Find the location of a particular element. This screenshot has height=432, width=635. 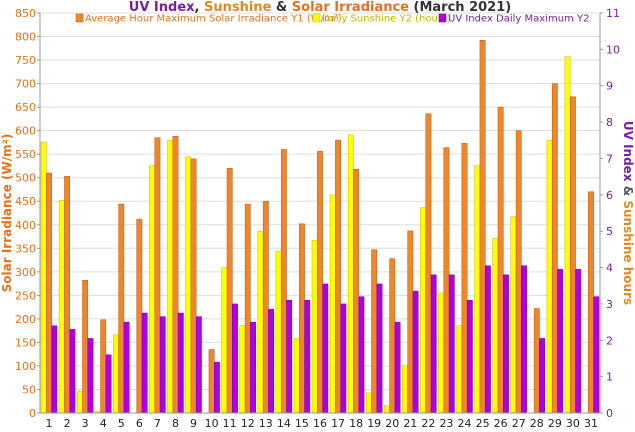

bar-series1-day7 is located at coordinates (157, 275).